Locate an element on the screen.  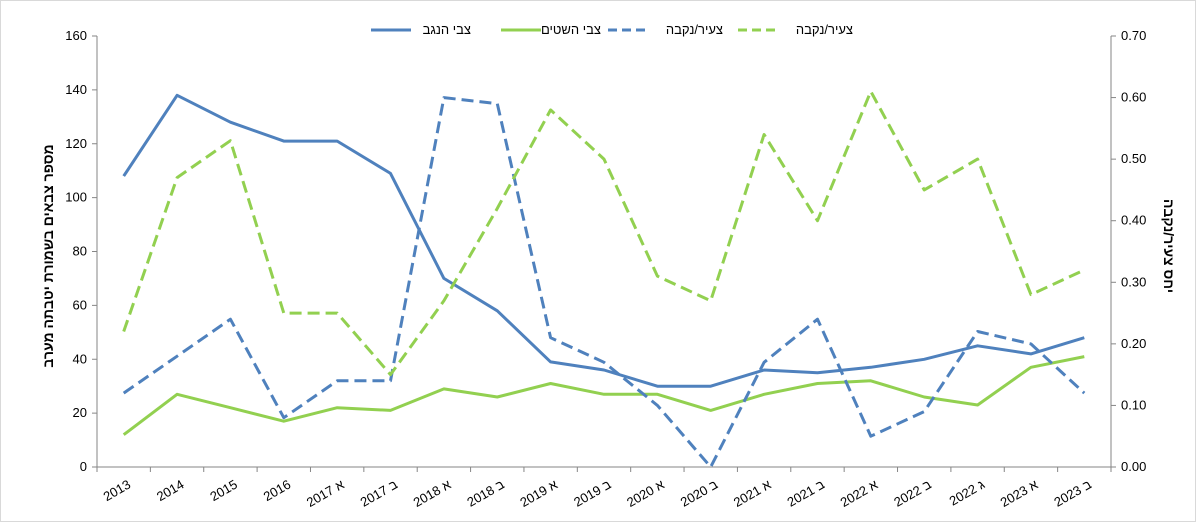
legend-label: צבי השטים is located at coordinates (571, 29).